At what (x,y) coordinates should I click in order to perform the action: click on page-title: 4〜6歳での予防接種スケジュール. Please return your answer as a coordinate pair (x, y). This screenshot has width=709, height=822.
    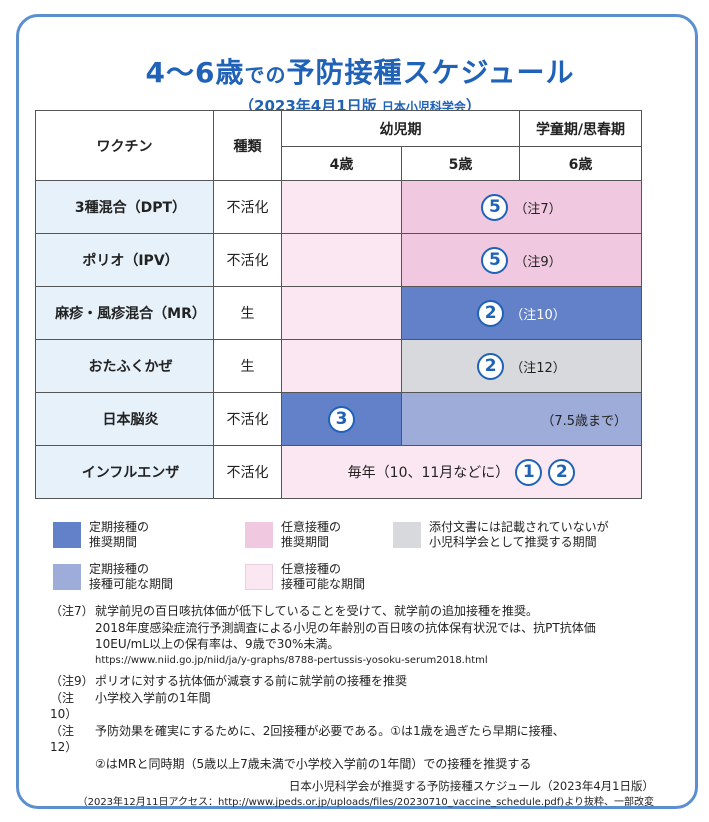
    Looking at the image, I should click on (360, 72).